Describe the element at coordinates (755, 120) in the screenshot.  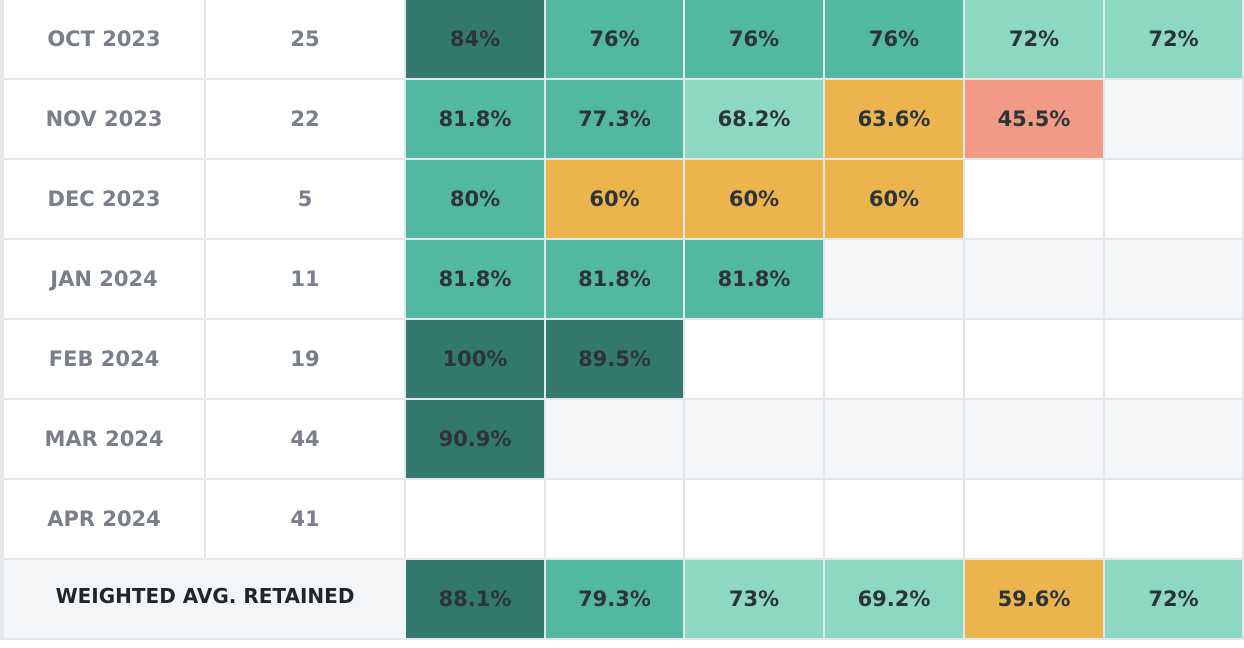
I see `retention-cell: 68.2%` at that location.